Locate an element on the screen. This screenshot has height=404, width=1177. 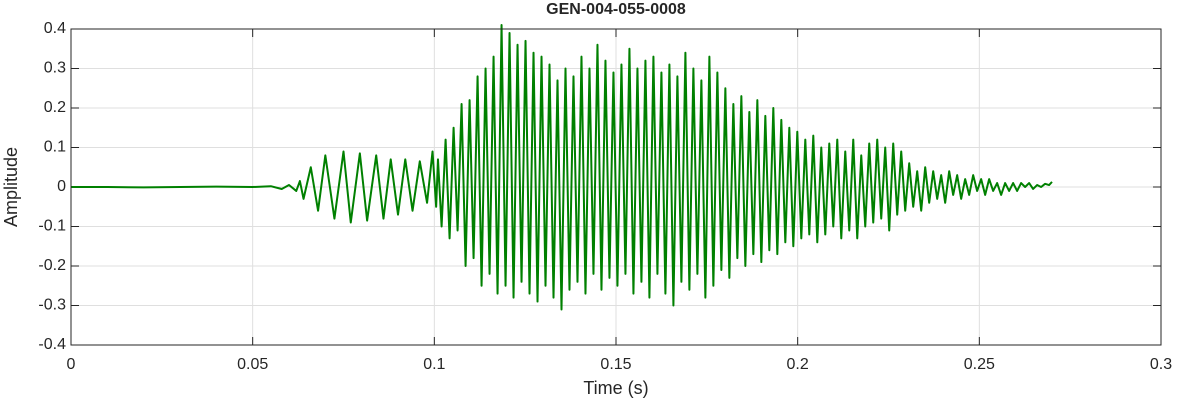
x-tick-label: 0.25 is located at coordinates (979, 364).